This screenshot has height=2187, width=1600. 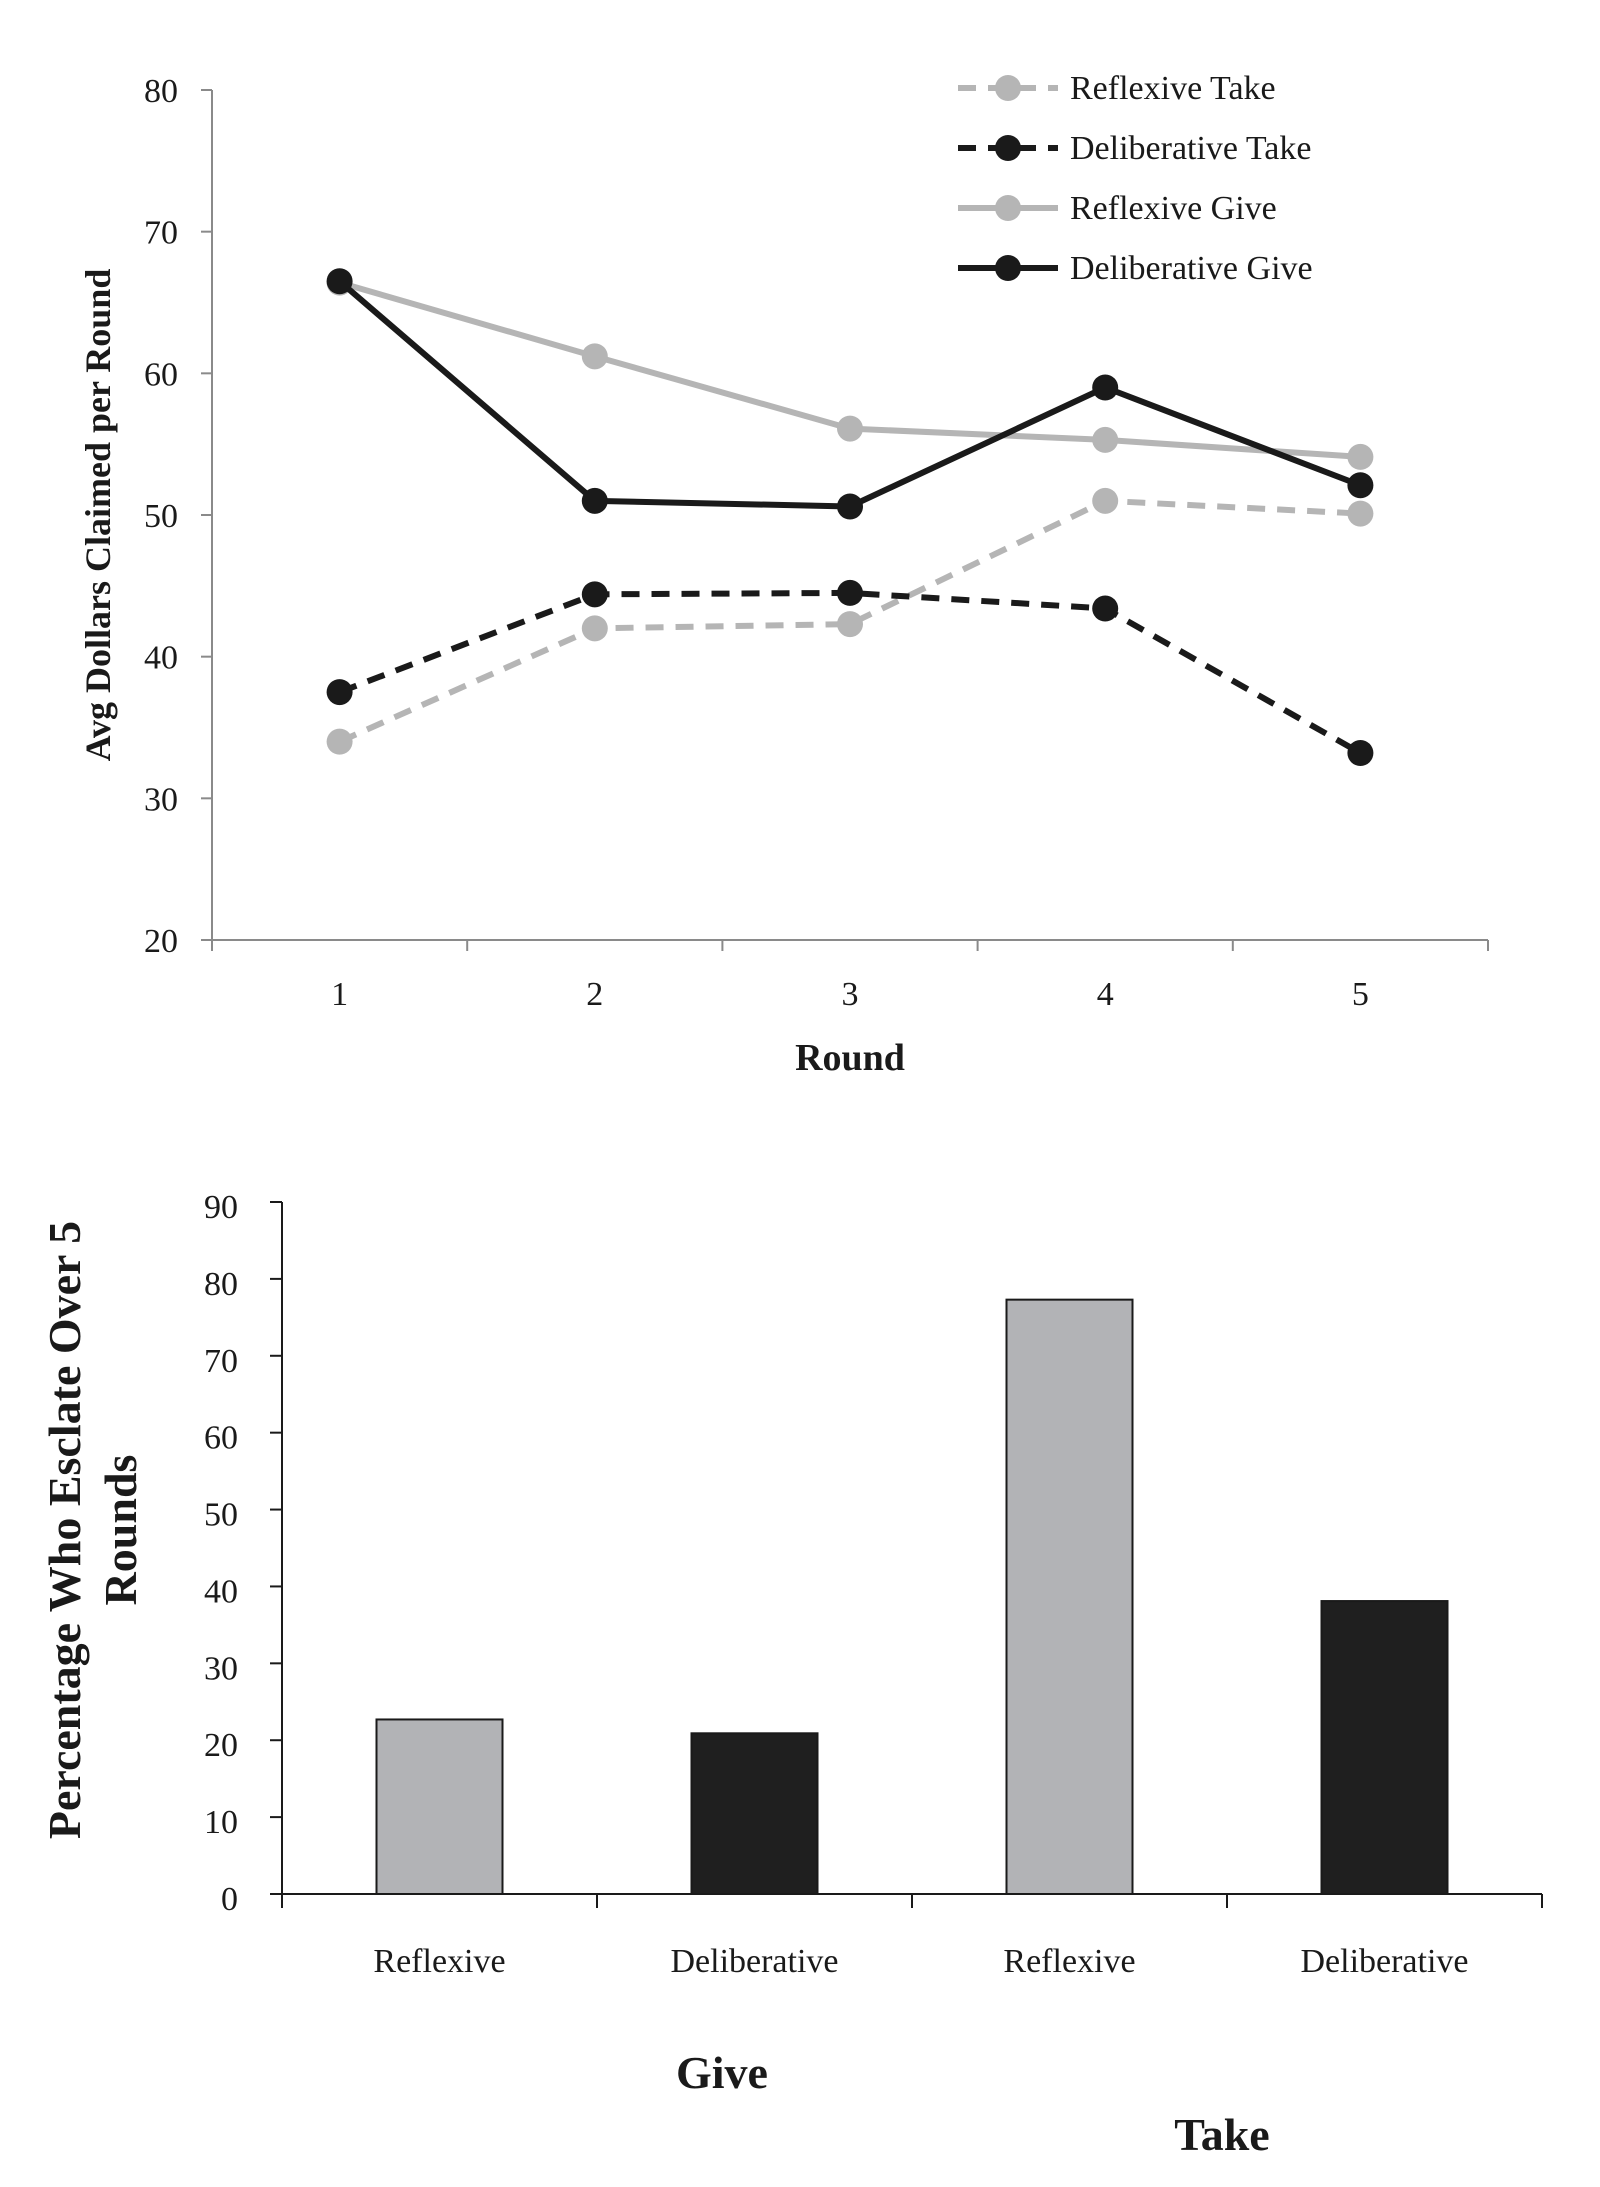 I want to click on legend-label: Deliberative Take, so click(x=1191, y=148).